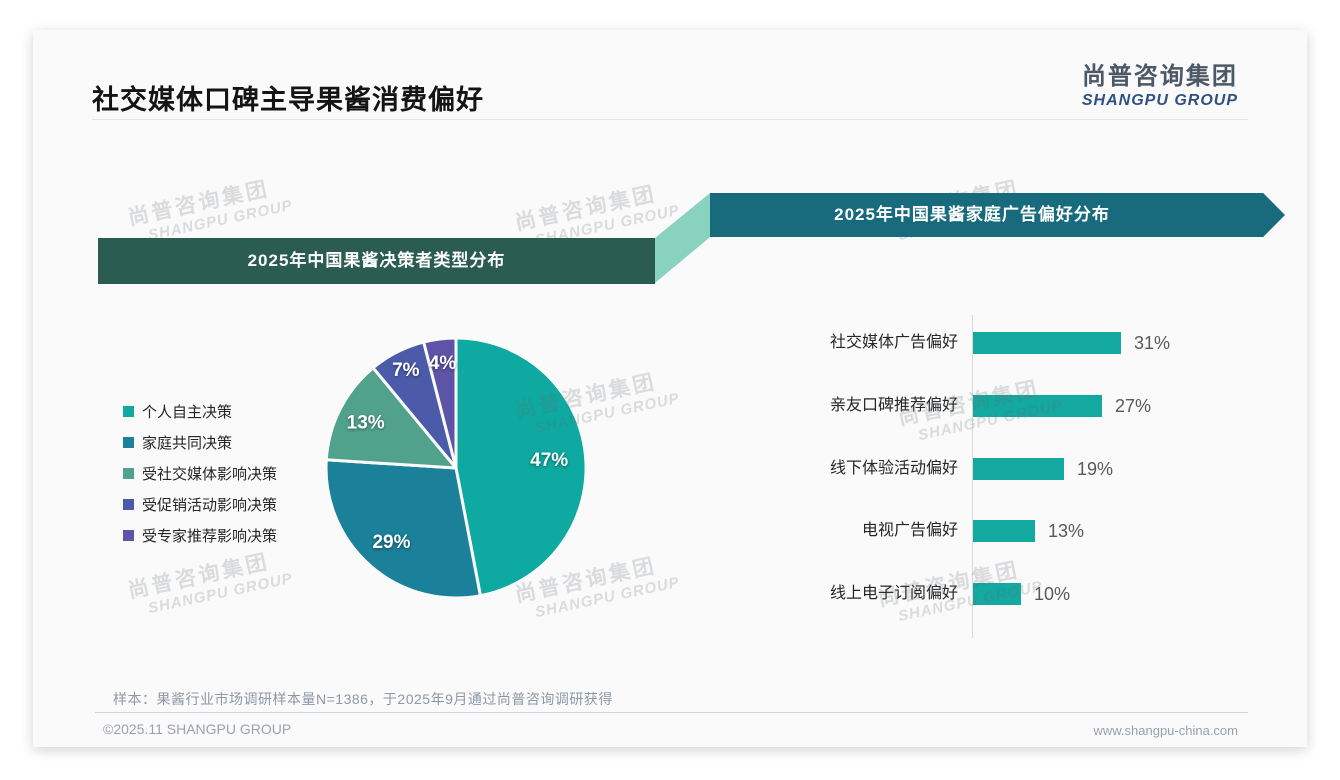 This screenshot has height=780, width=1340. I want to click on bar-value-label: 31%, so click(1152, 343).